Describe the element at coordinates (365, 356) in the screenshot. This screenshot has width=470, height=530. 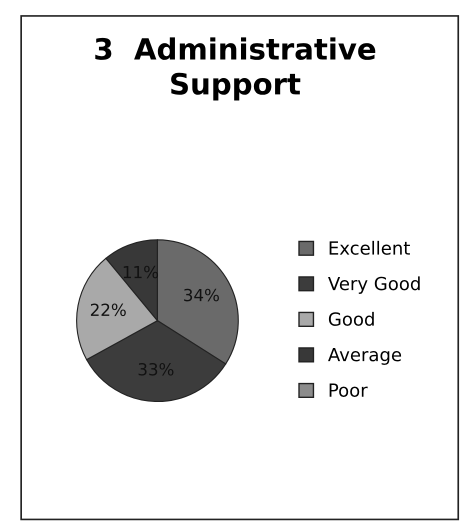
I see `legend-label: Average` at that location.